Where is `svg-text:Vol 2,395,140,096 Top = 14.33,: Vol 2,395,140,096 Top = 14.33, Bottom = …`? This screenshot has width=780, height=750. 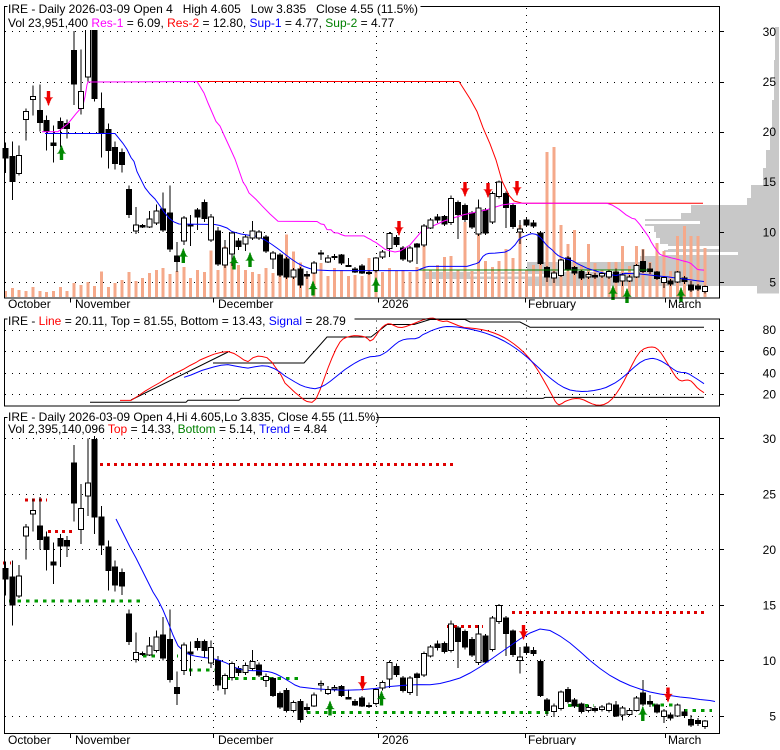
svg-text:Vol 2,395,140,096 Top = 14.33,: Vol 2,395,140,096 Top = 14.33, Bottom = … is located at coordinates (167, 429).